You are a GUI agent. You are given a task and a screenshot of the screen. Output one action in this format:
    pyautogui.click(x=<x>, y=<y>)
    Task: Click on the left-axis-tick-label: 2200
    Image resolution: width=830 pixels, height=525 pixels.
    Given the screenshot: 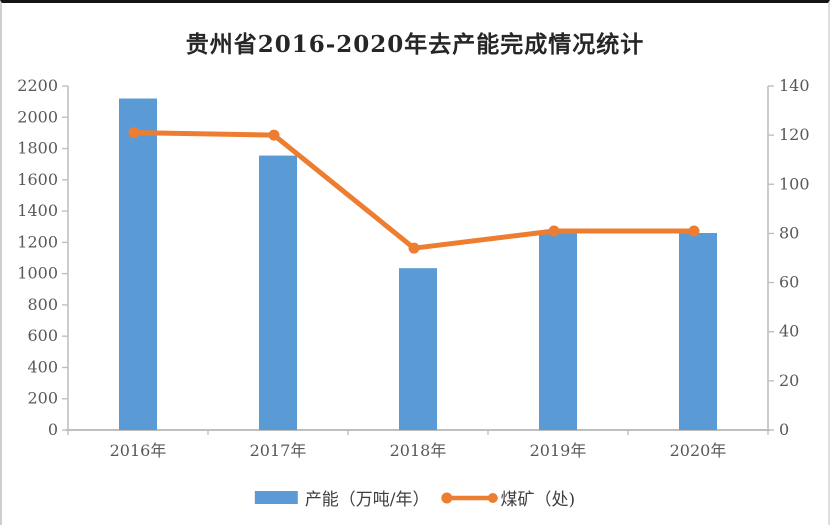 What is the action you would take?
    pyautogui.click(x=37, y=85)
    